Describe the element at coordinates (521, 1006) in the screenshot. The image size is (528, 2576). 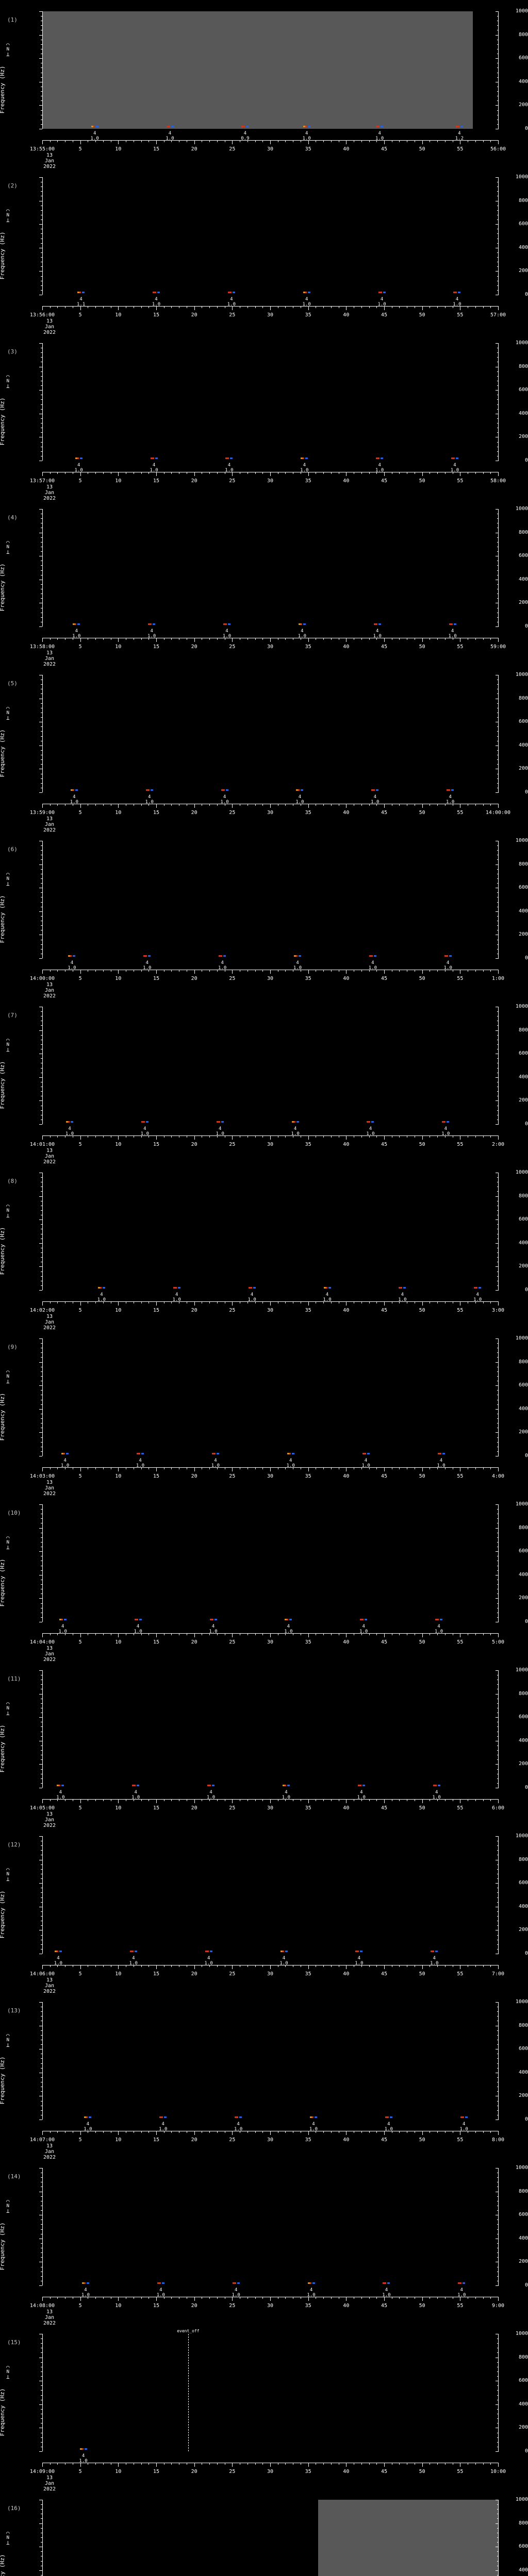
I see `y-tick-label: 1000` at that location.